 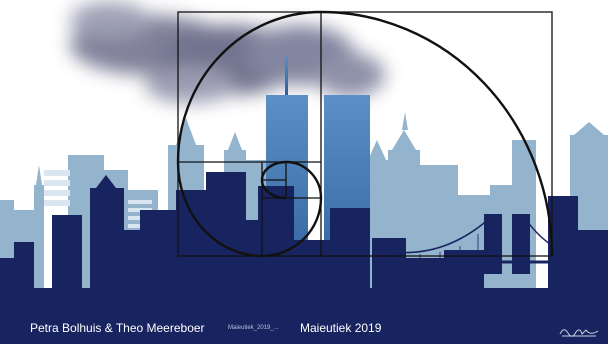 What do you see at coordinates (579, 333) in the screenshot?
I see `signature-icon` at bounding box center [579, 333].